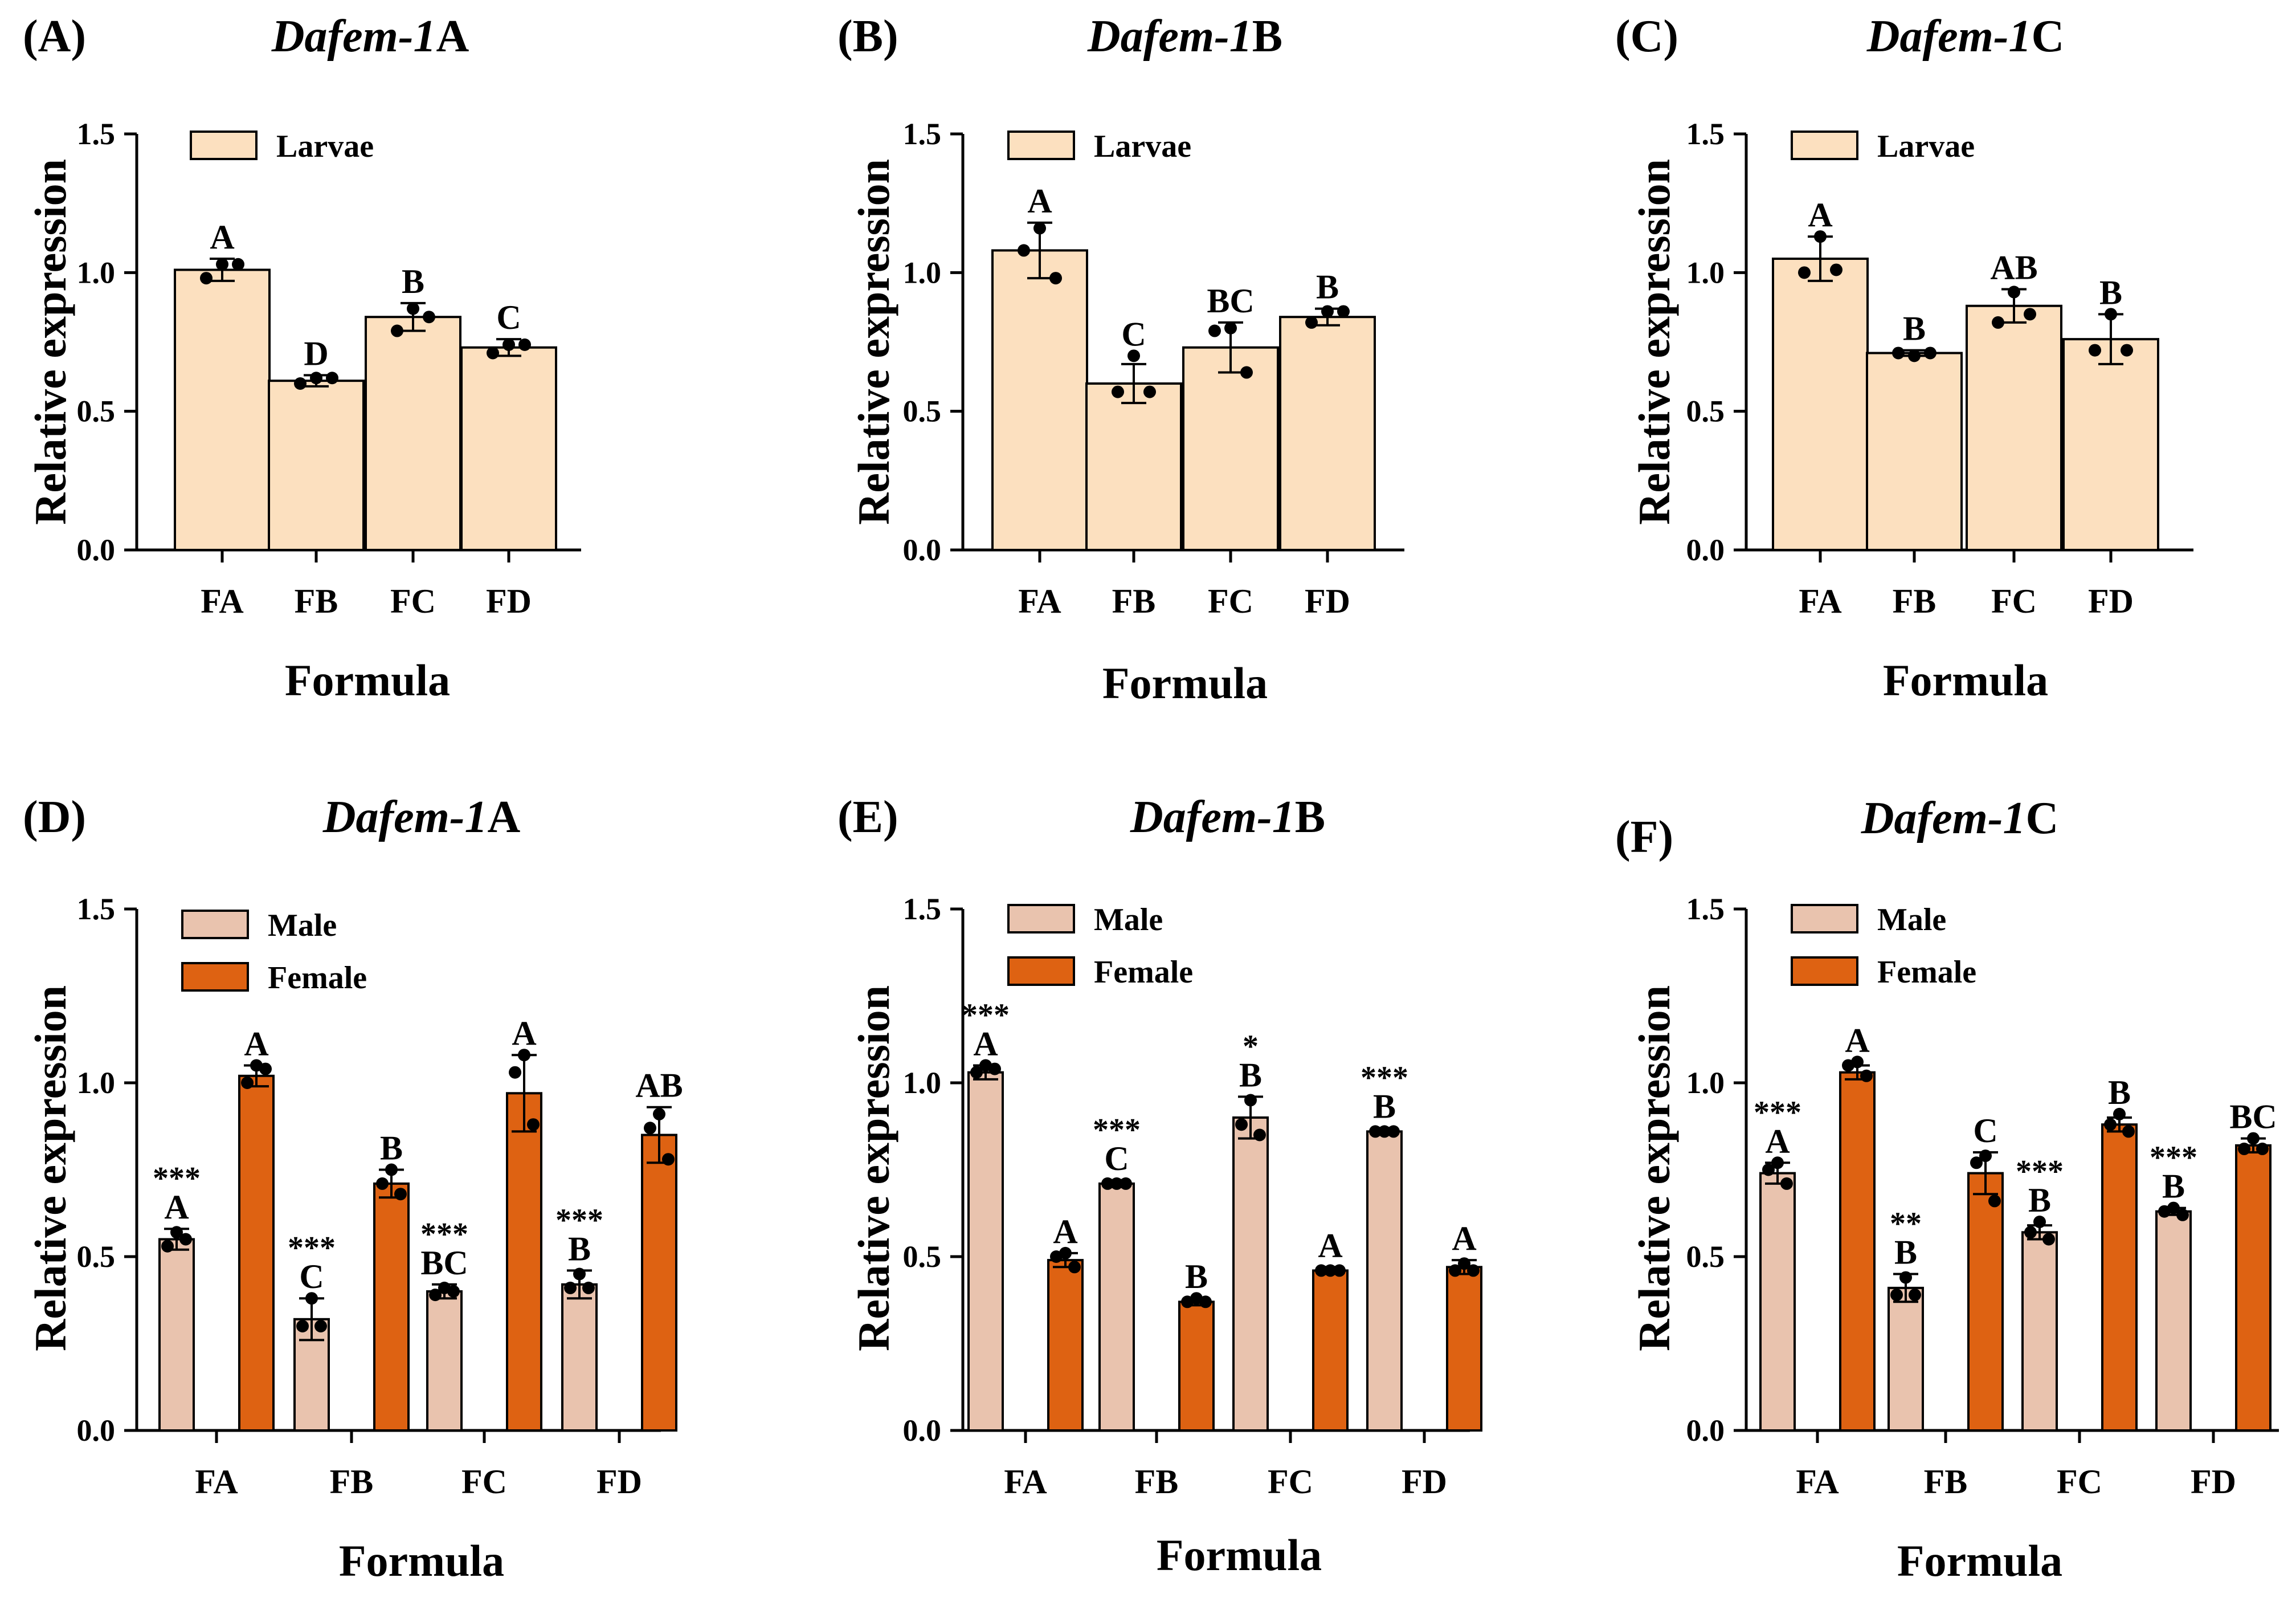 The width and height of the screenshot is (2296, 1598). I want to click on significance-letter: BC, so click(444, 1263).